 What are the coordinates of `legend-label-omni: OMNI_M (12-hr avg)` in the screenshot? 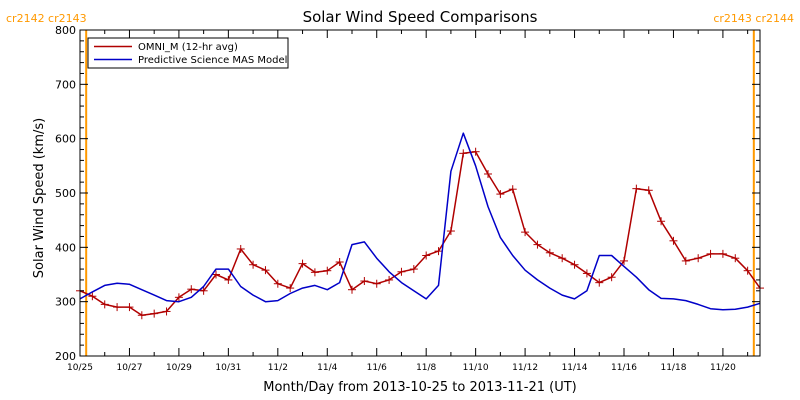 It's located at (188, 47).